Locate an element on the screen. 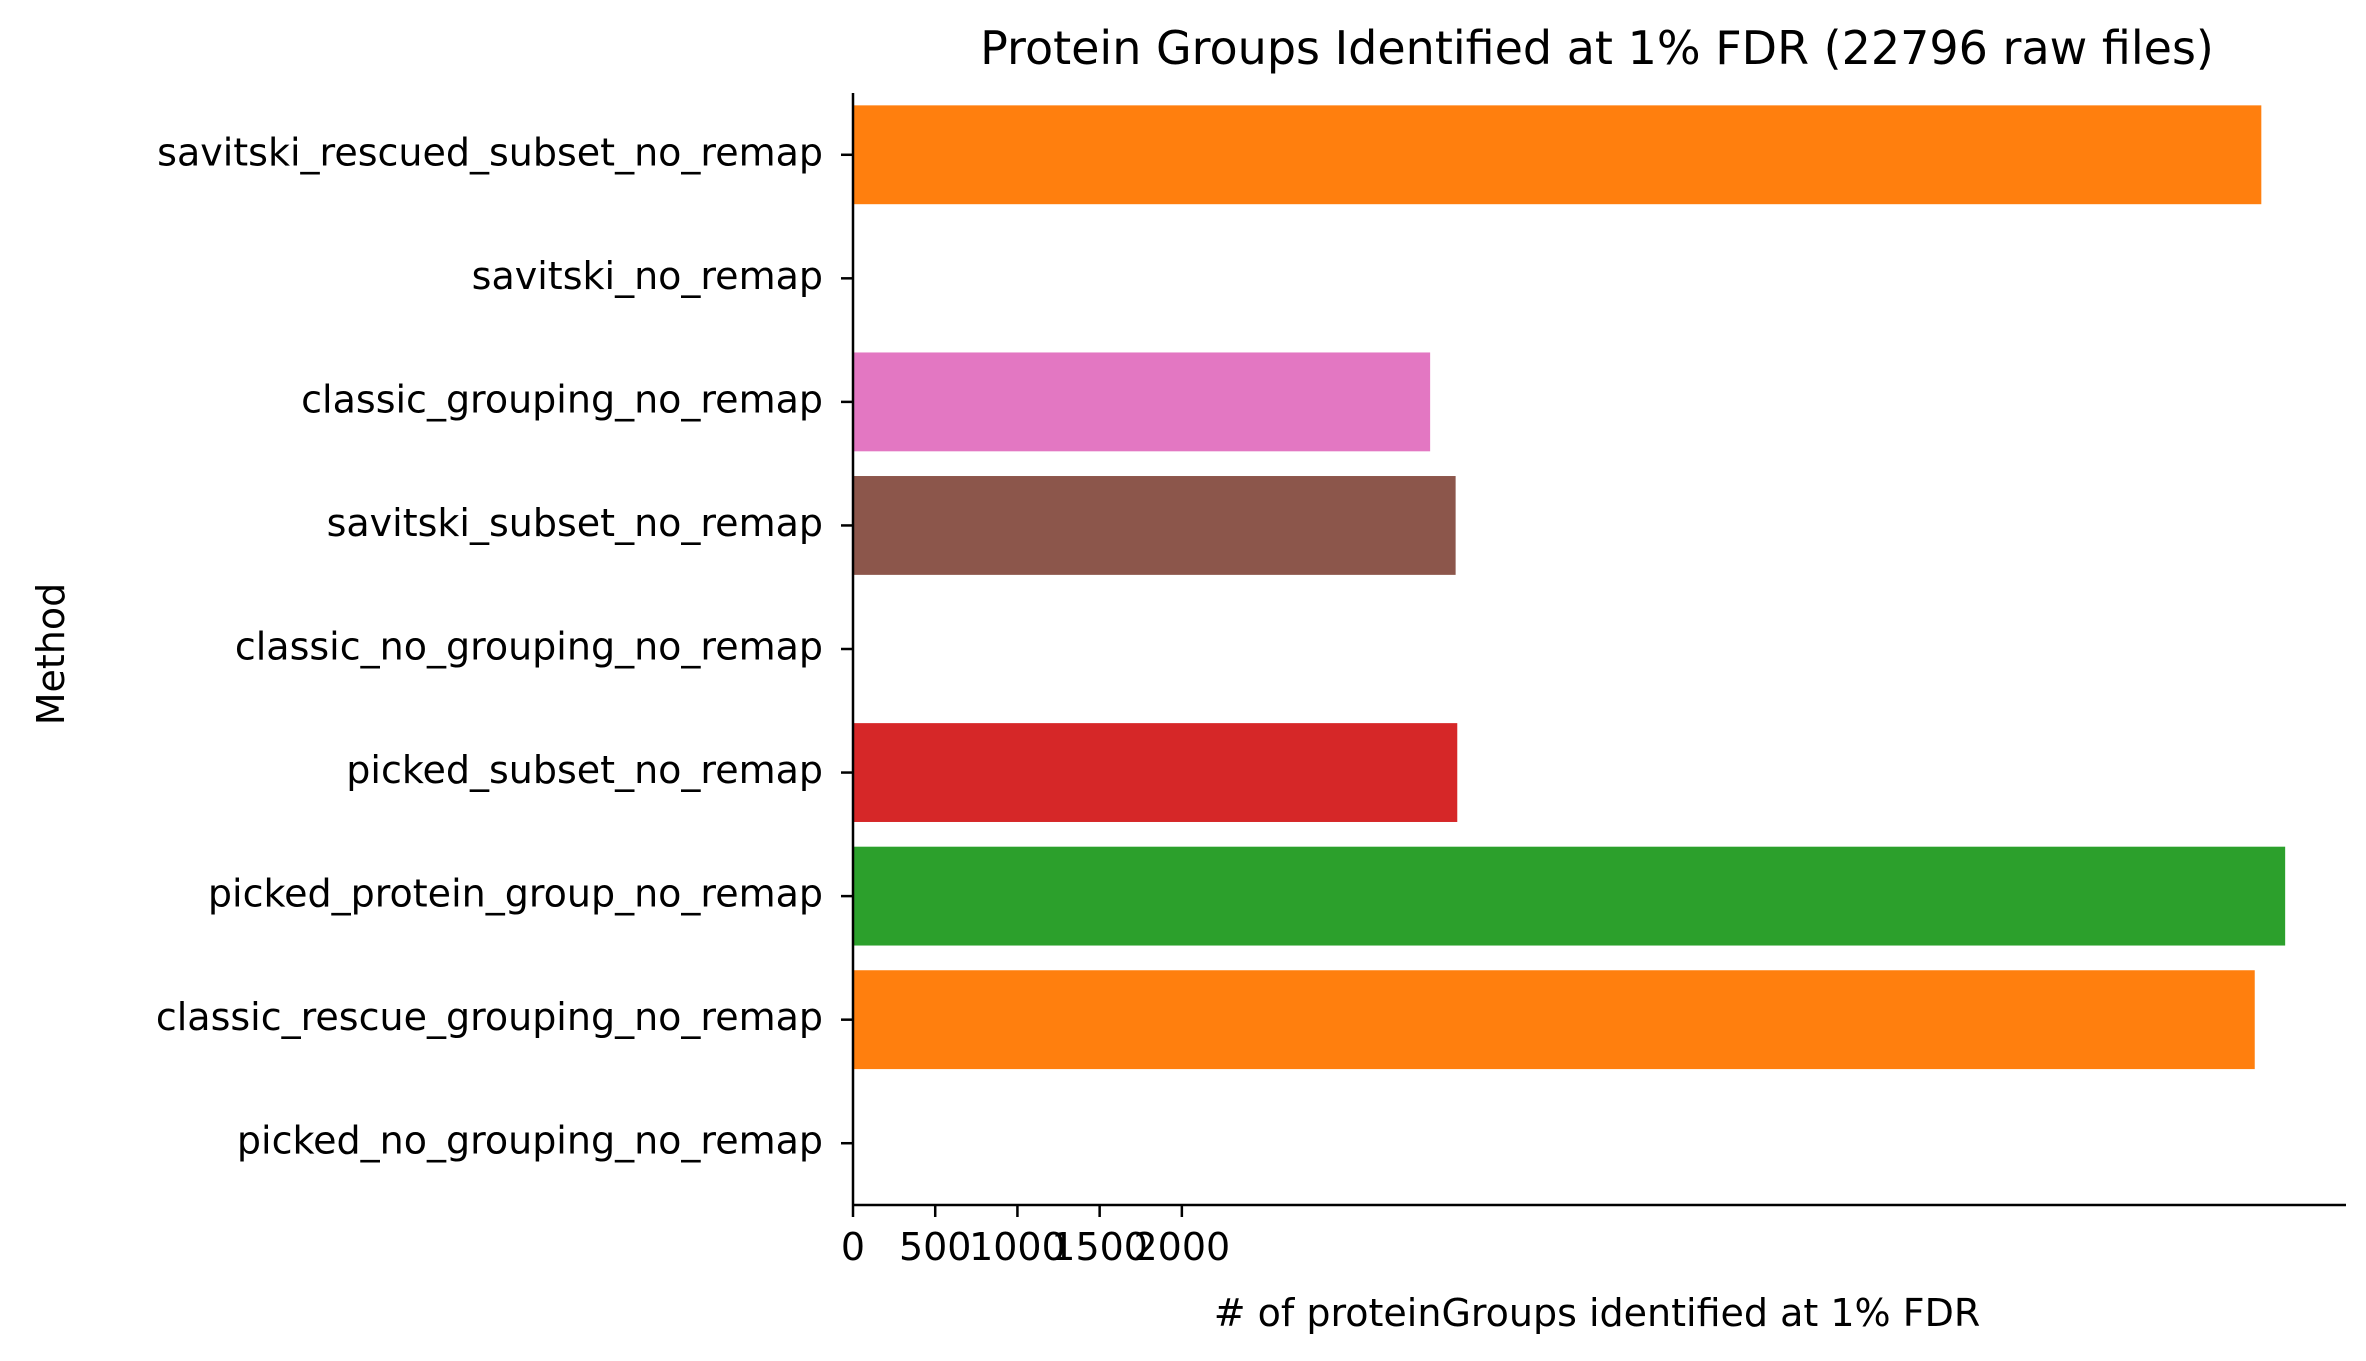  y-tick-label: savitski_no_remap is located at coordinates (647, 276).